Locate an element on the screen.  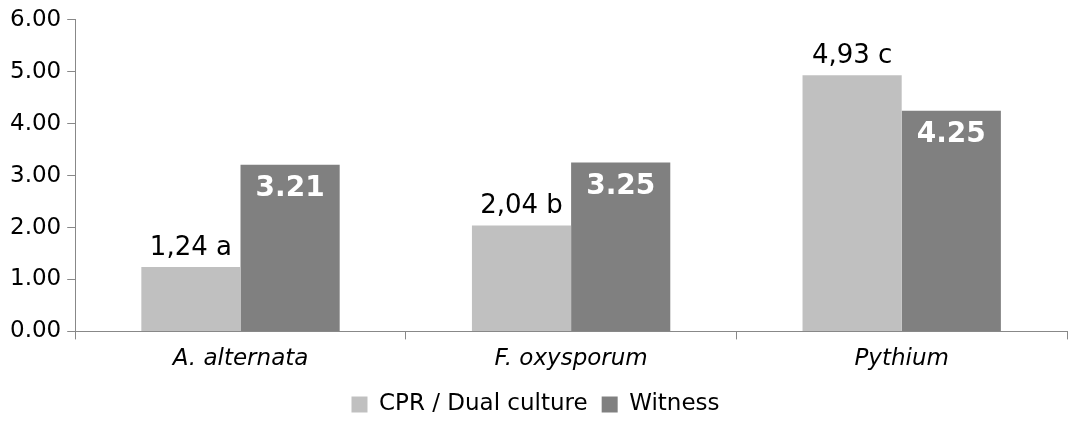
legend-label: CPR / Dual culture is located at coordinates (483, 402).